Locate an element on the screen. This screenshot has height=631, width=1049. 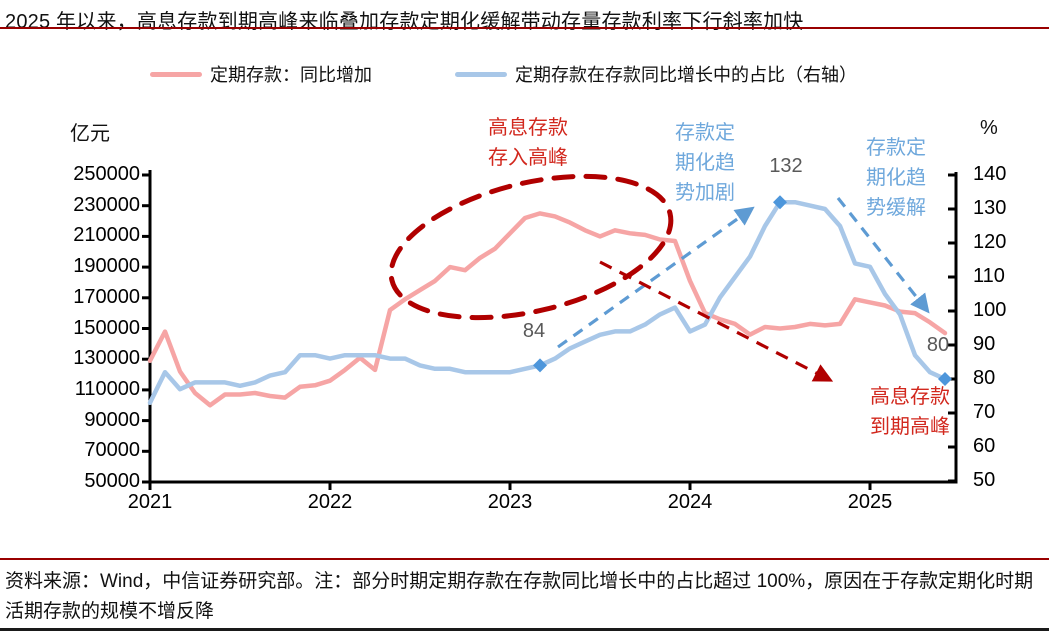
legend-swatch-blue is located at coordinates (481, 74).